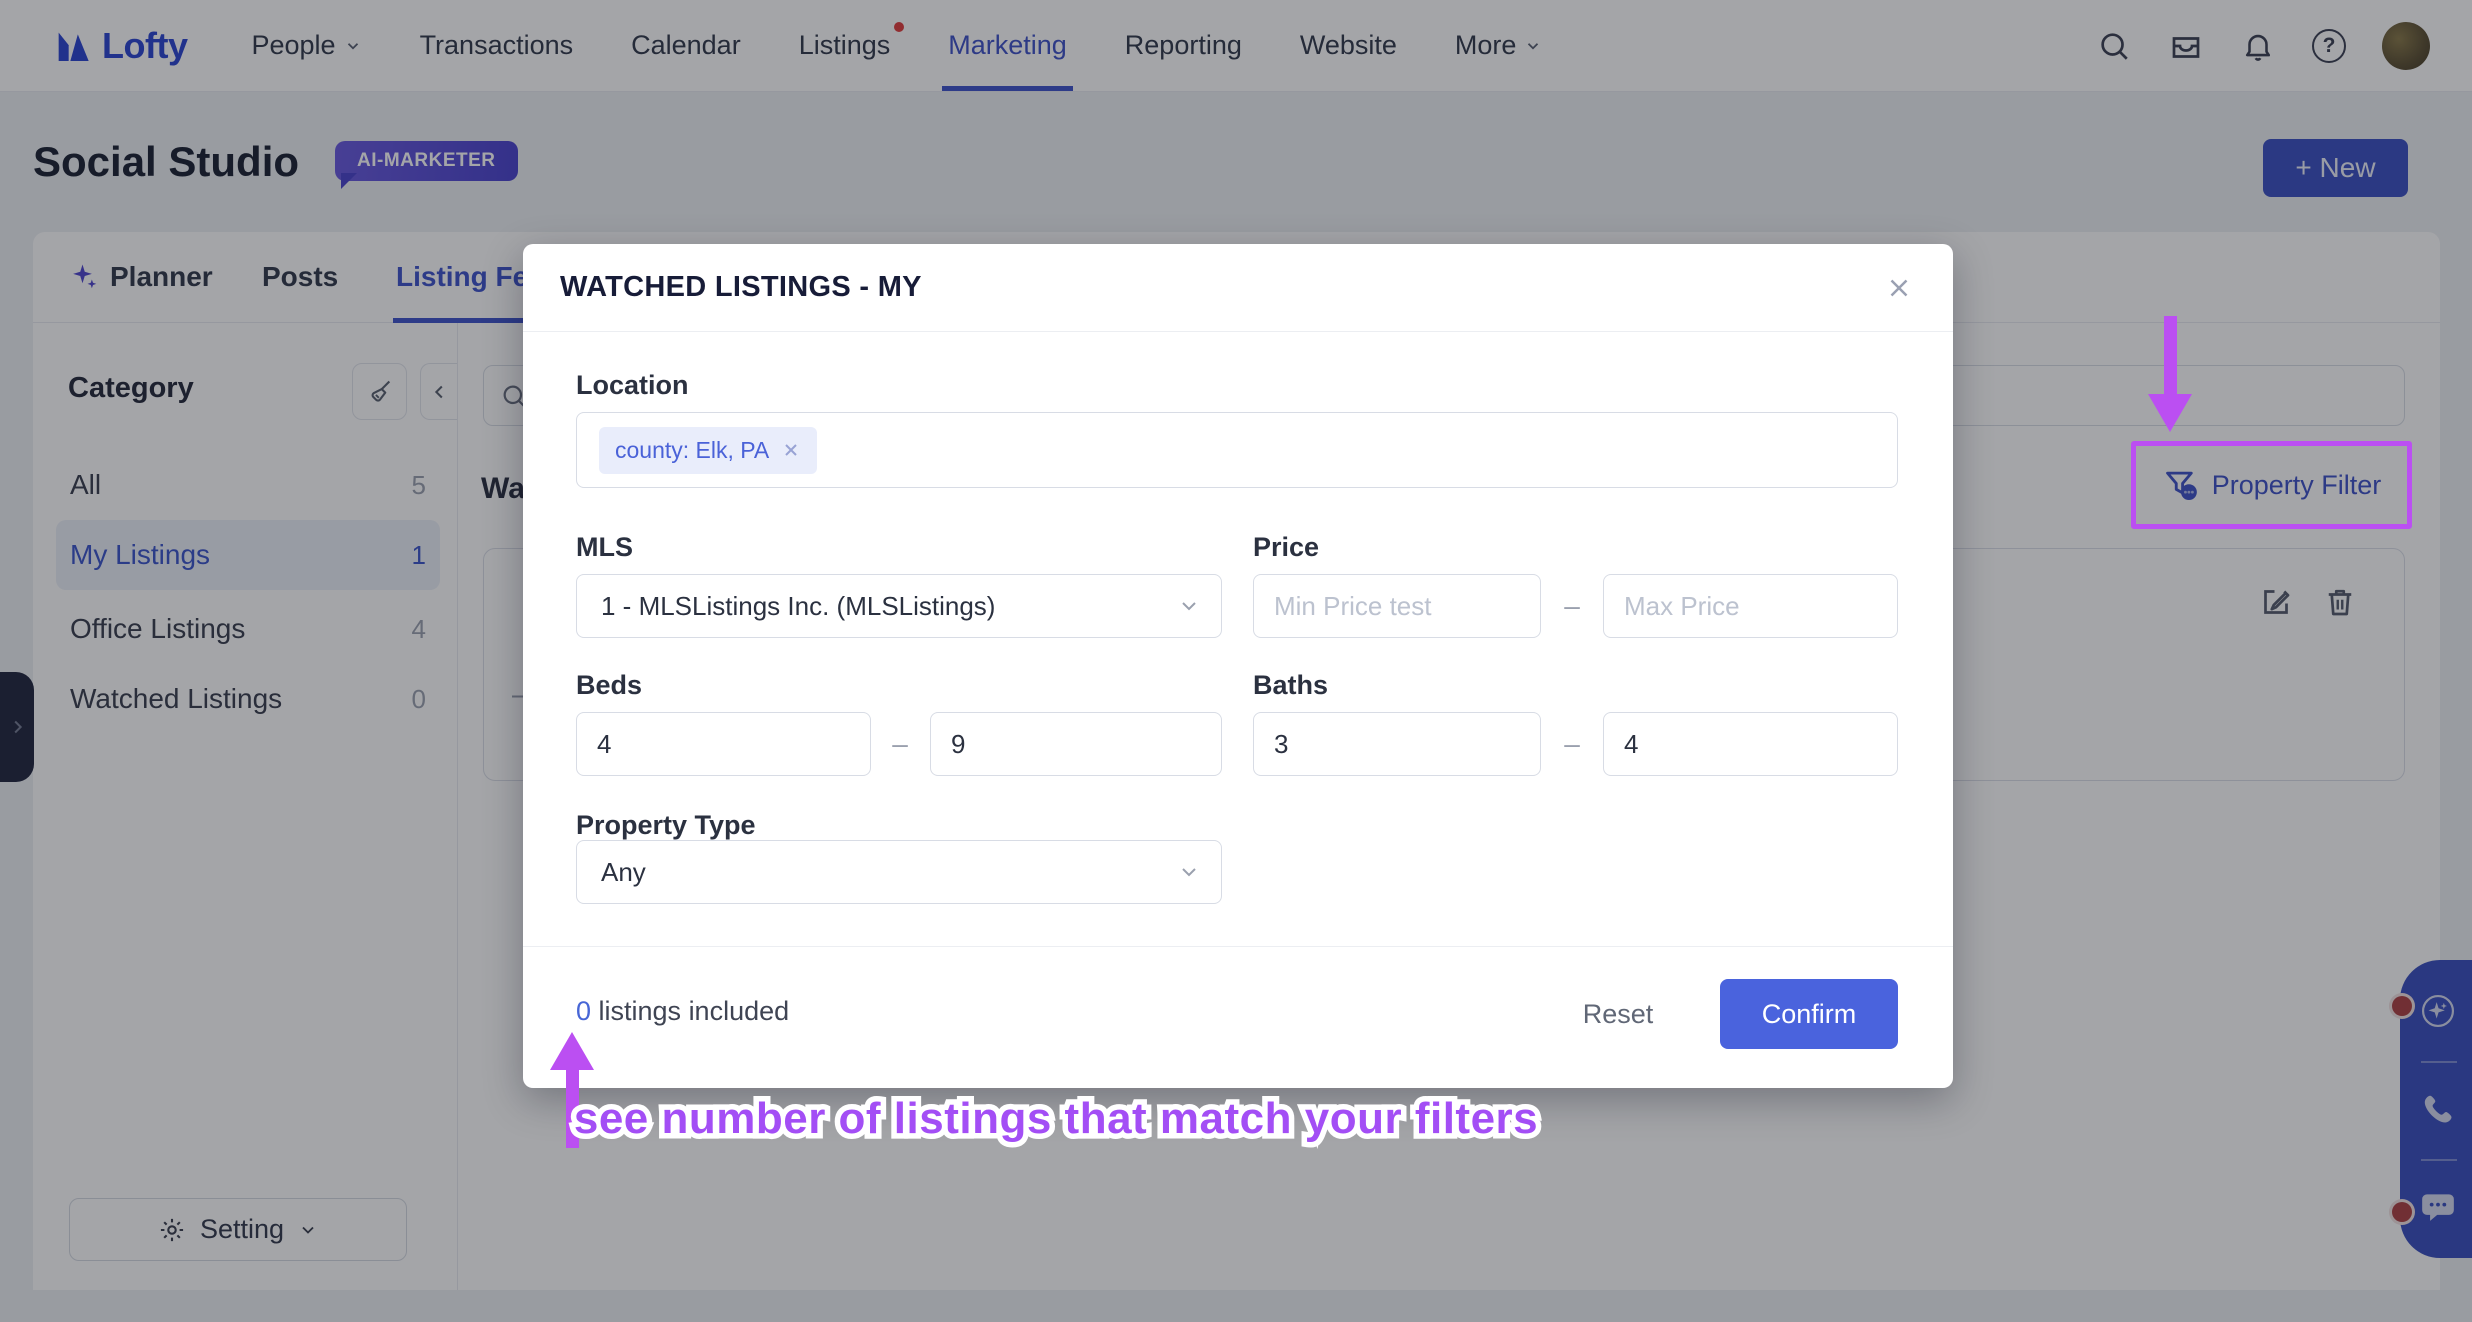 The image size is (2472, 1322). I want to click on listings-count-suffix: listings included, so click(690, 1011).